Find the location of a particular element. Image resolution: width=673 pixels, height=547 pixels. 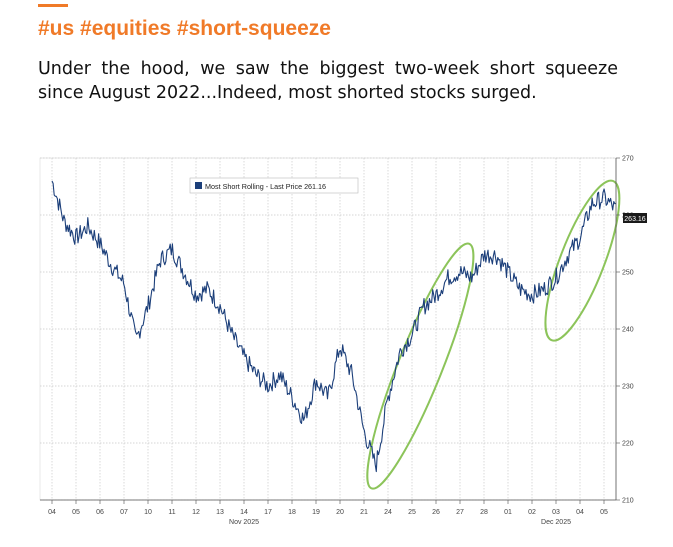

x-tick-label: 27 is located at coordinates (460, 512).